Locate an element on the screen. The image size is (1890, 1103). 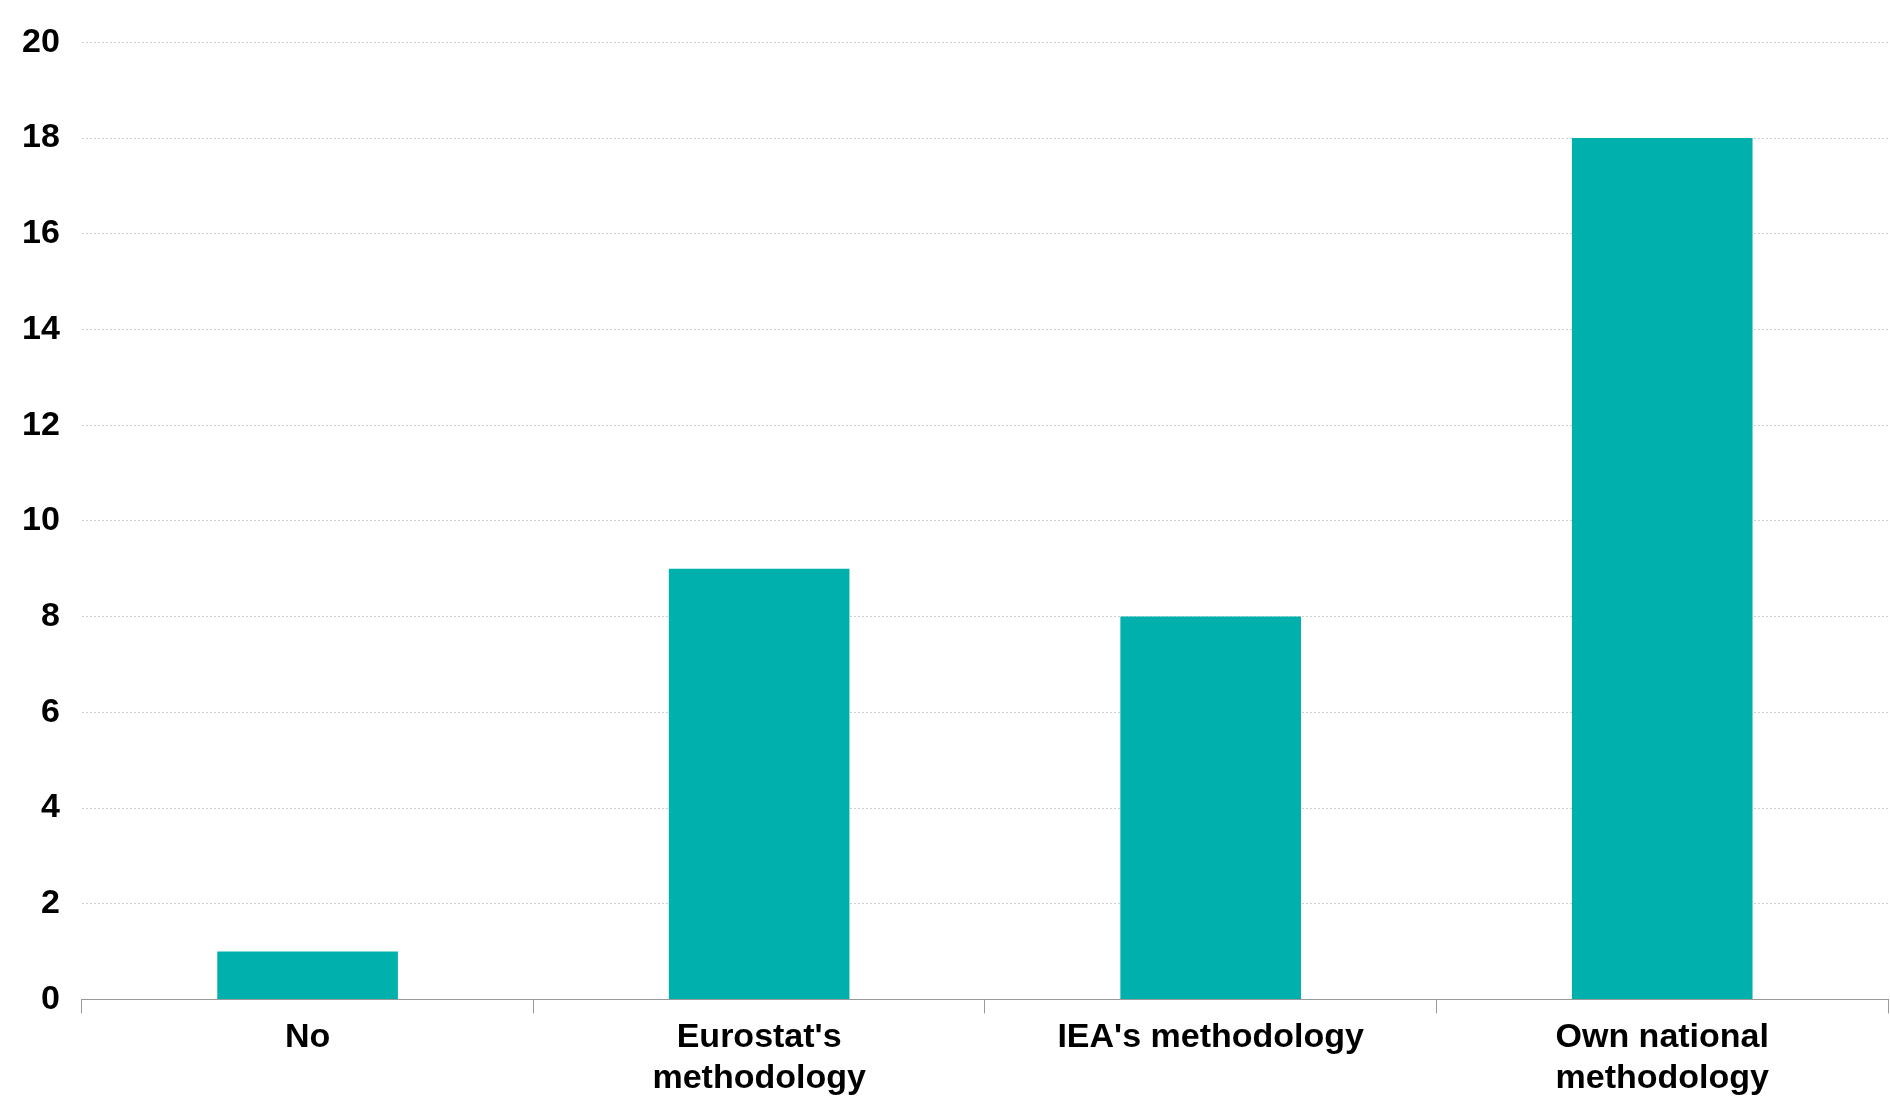
y-tick-label: 2 is located at coordinates (50, 901).